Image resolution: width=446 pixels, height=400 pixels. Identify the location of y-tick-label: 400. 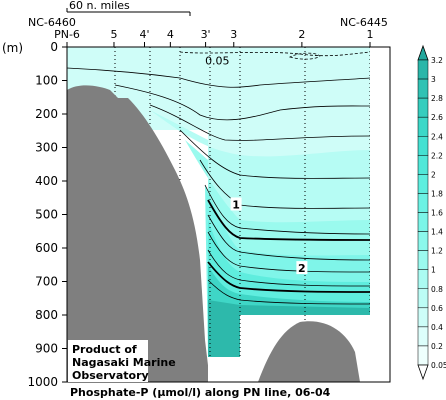
(46, 181).